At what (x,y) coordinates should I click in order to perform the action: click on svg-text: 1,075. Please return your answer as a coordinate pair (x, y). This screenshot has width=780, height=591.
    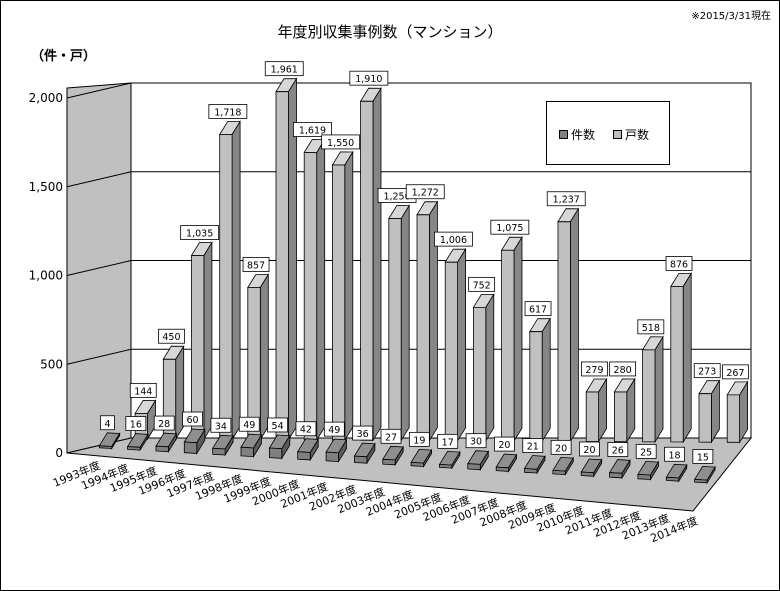
    Looking at the image, I should click on (509, 228).